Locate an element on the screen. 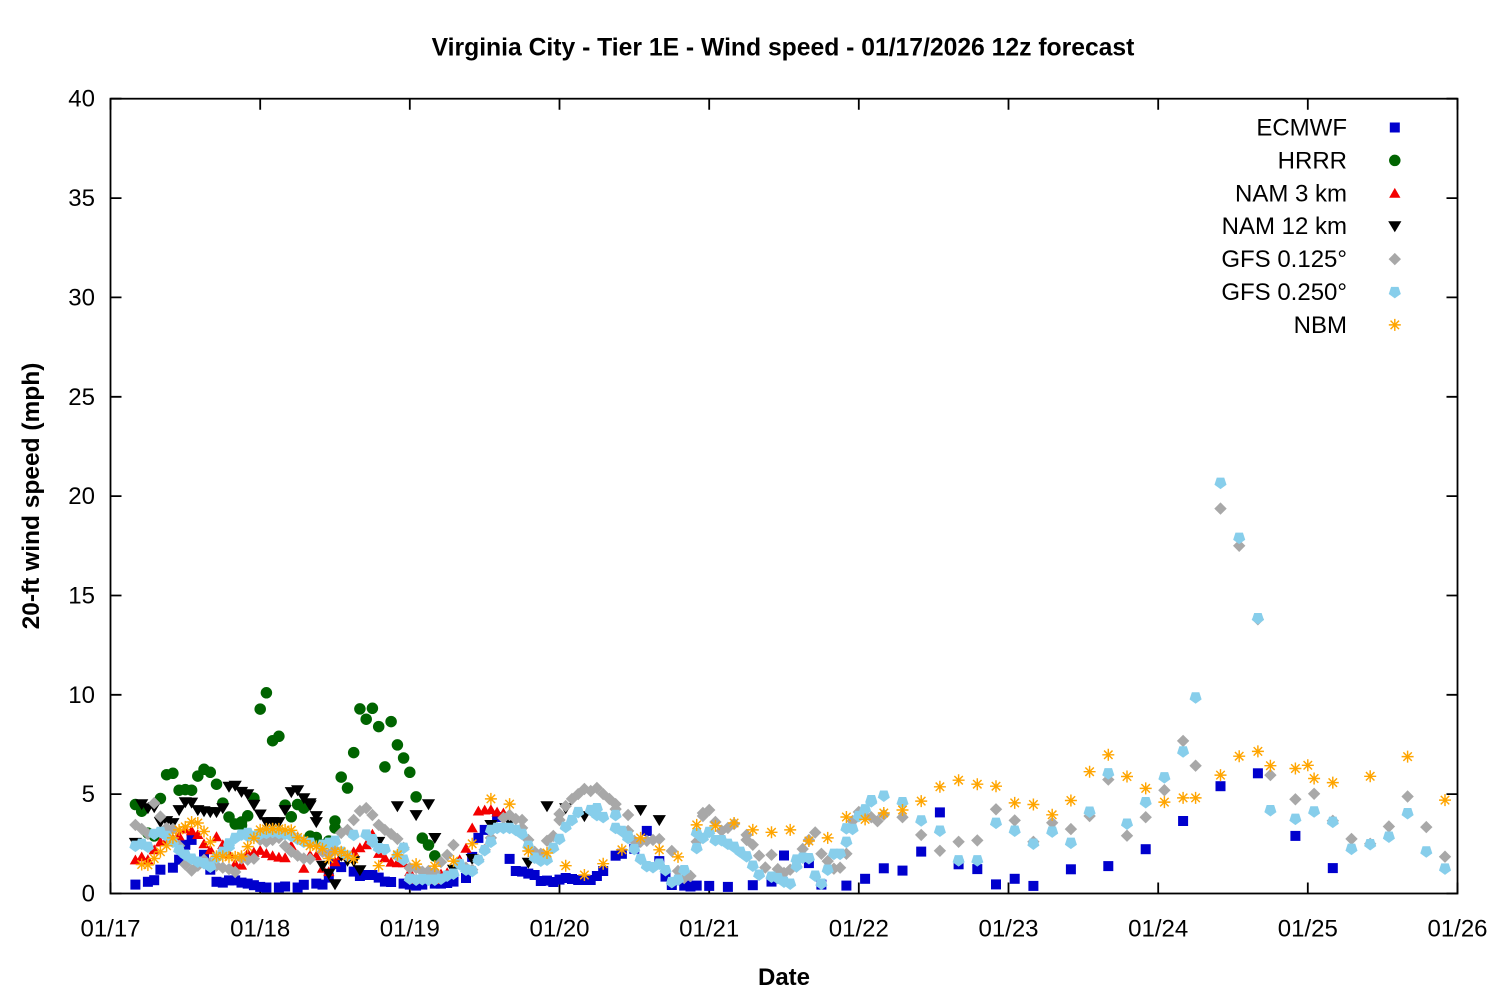 The width and height of the screenshot is (1500, 1000). svg-text: 35 is located at coordinates (81, 198).